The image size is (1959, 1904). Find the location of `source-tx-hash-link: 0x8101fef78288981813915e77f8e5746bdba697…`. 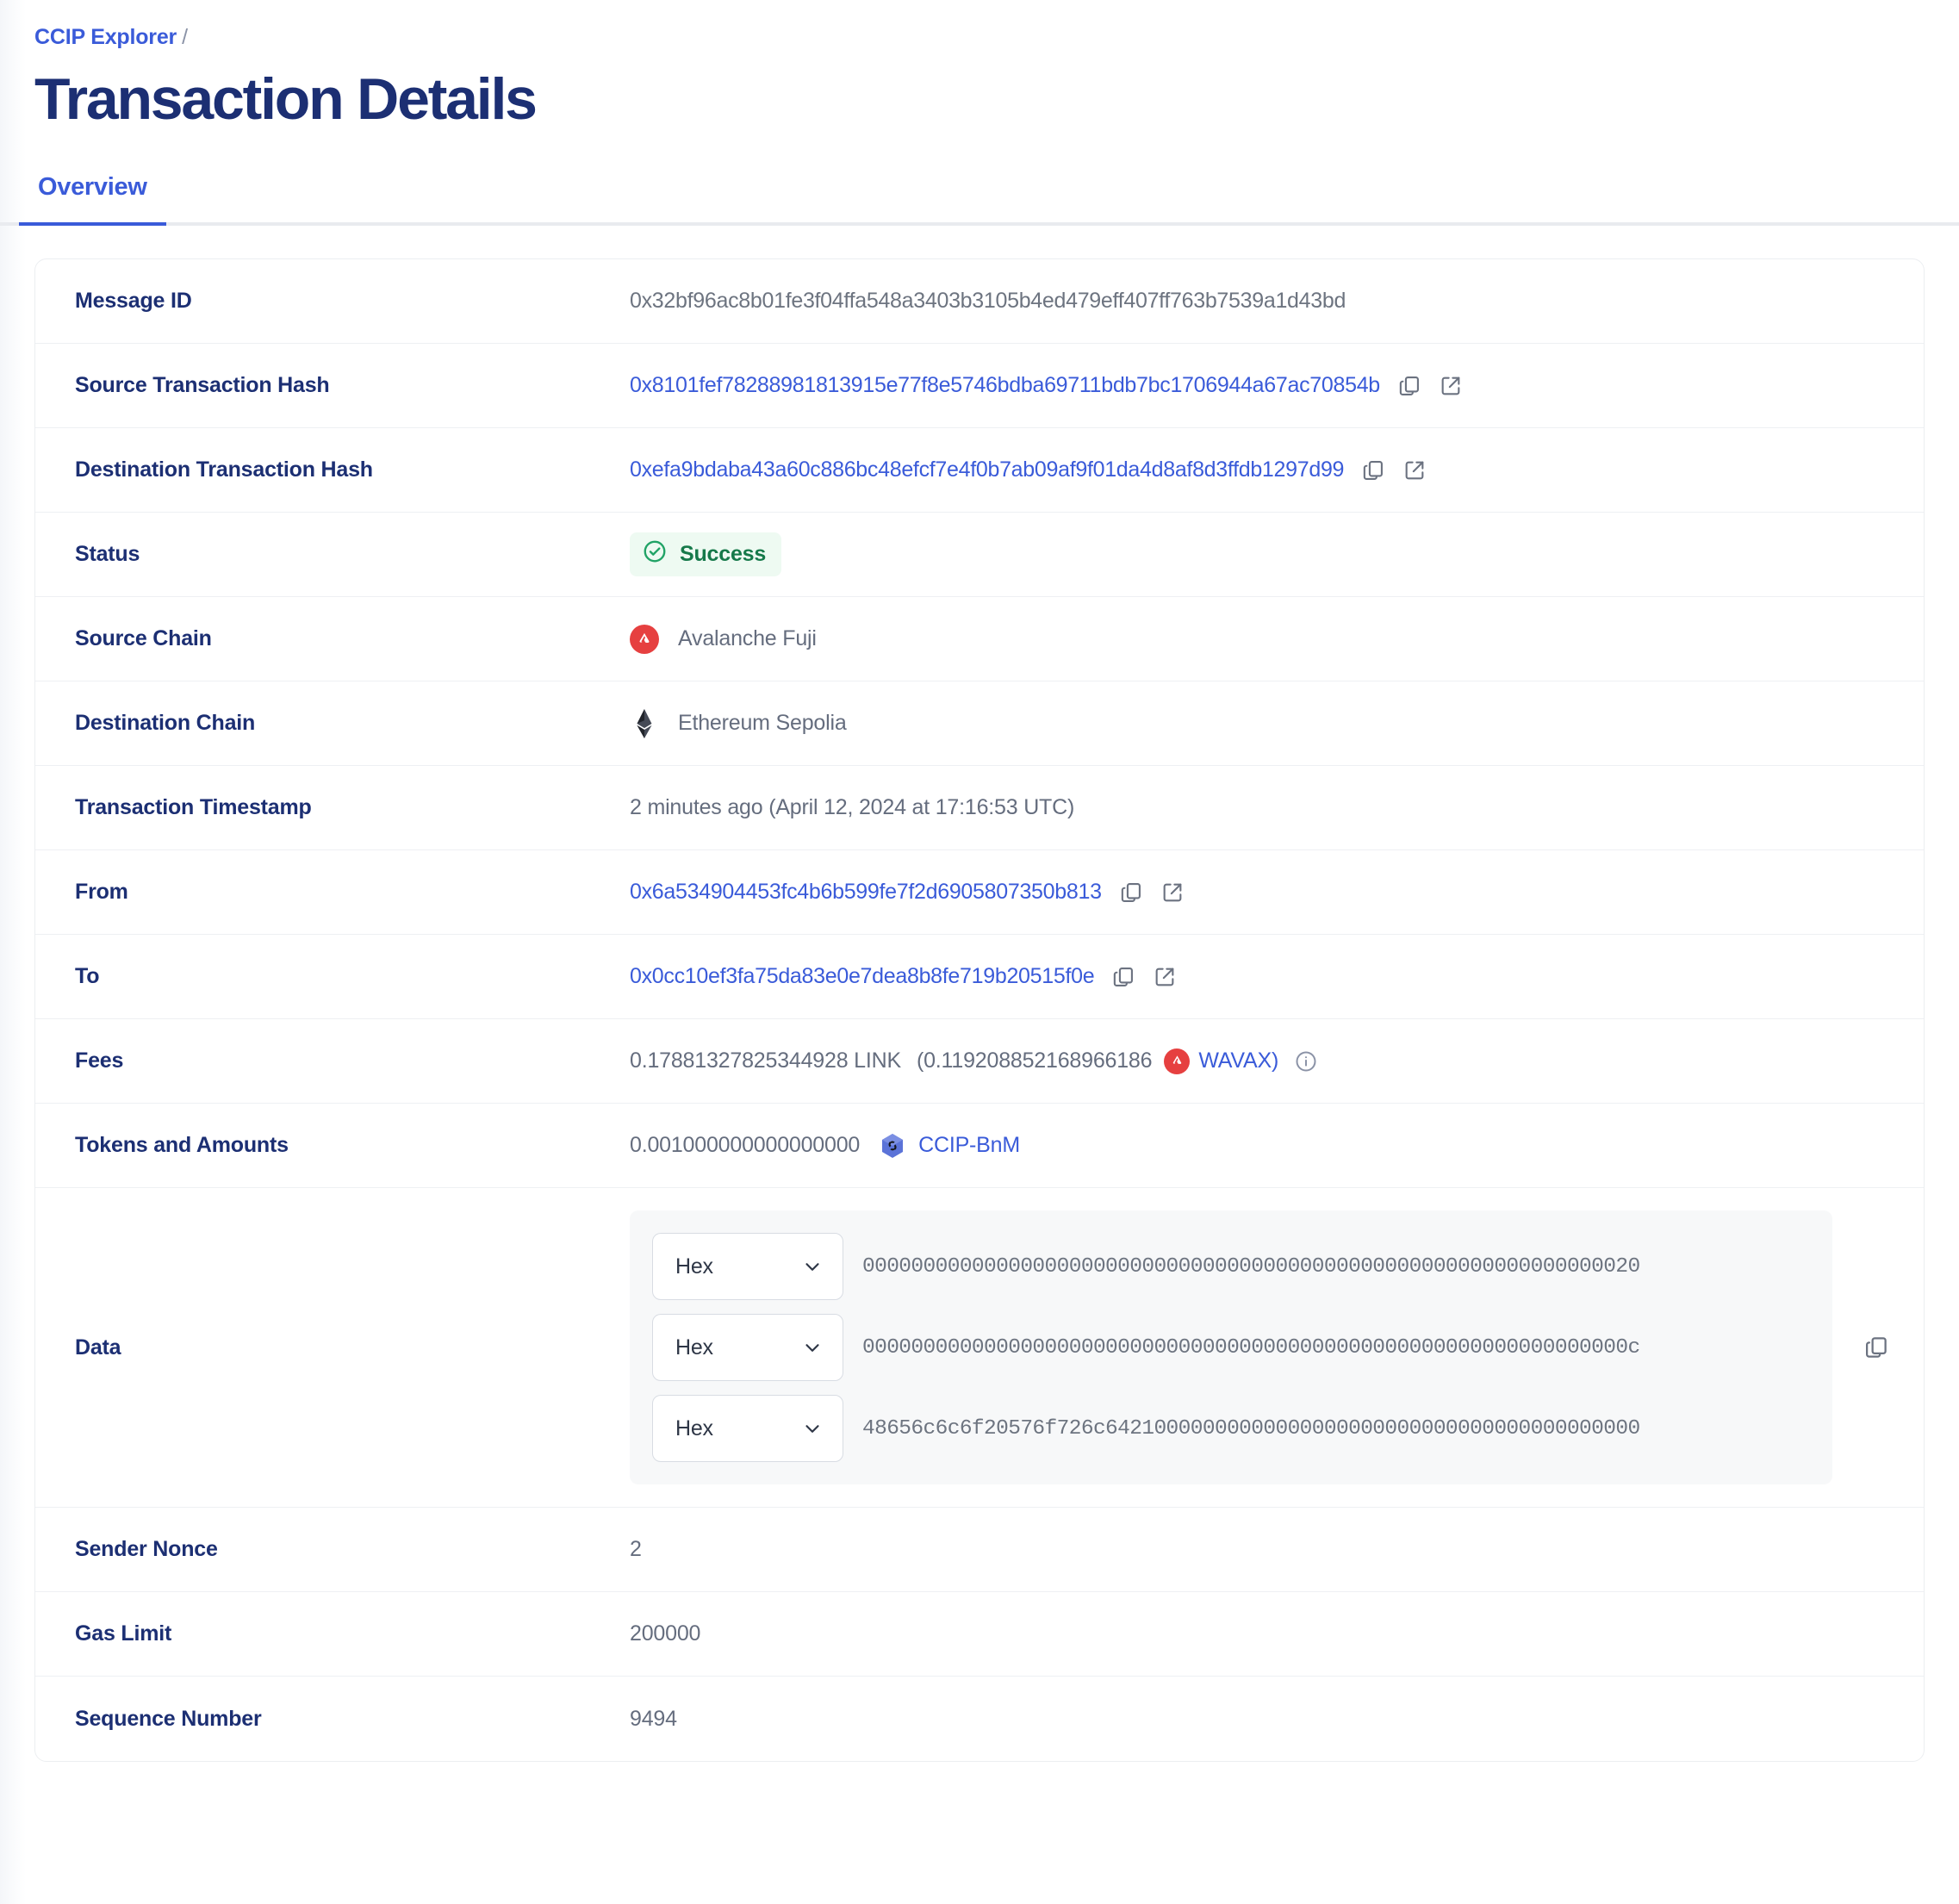

source-tx-hash-link: 0x8101fef78288981813915e77f8e5746bdba697… is located at coordinates (1005, 386).